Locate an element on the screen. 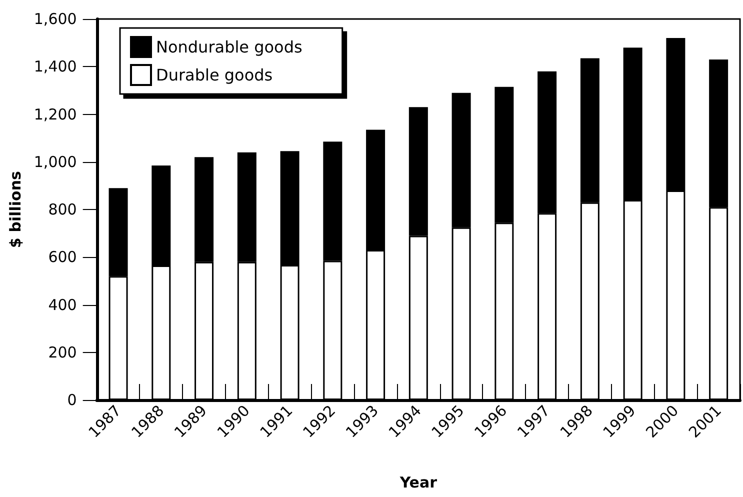 This screenshot has width=743, height=497. y-tick-label: 600 is located at coordinates (62, 257).